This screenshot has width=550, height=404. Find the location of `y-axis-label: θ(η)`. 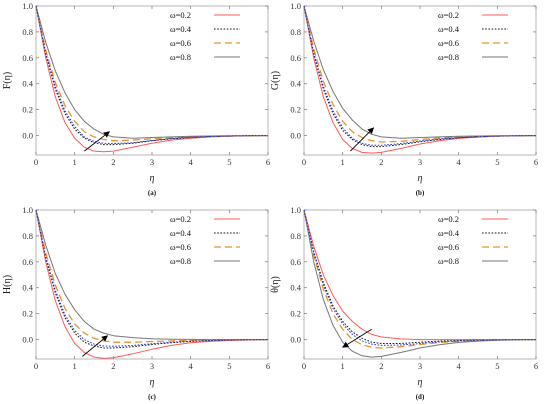

y-axis-label: θ(η) is located at coordinates (275, 284).